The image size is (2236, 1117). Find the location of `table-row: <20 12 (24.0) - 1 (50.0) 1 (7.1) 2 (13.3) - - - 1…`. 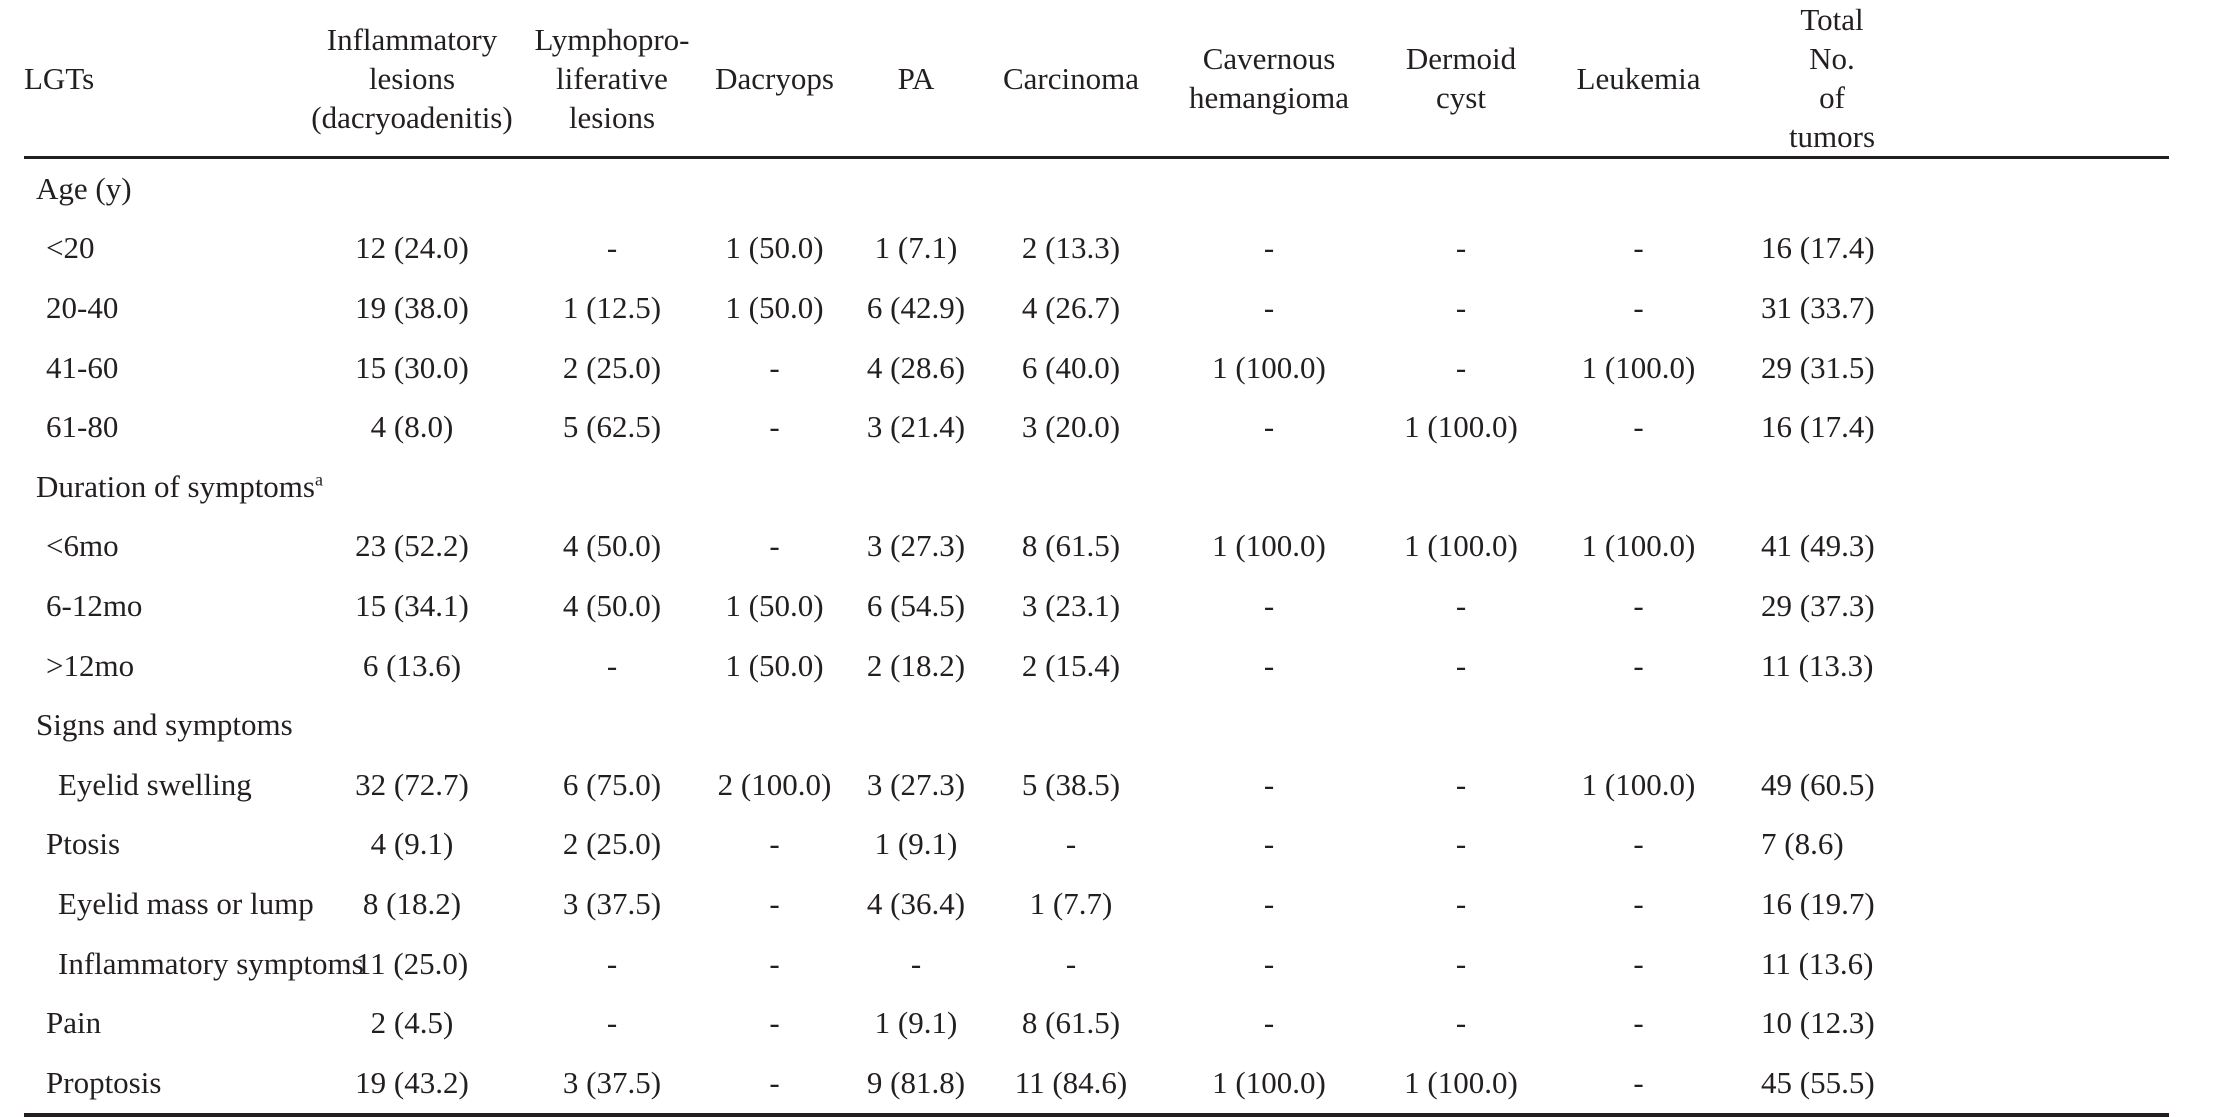

table-row: <20 12 (24.0) - 1 (50.0) 1 (7.1) 2 (13.3) - - - 1… is located at coordinates (1096, 249).